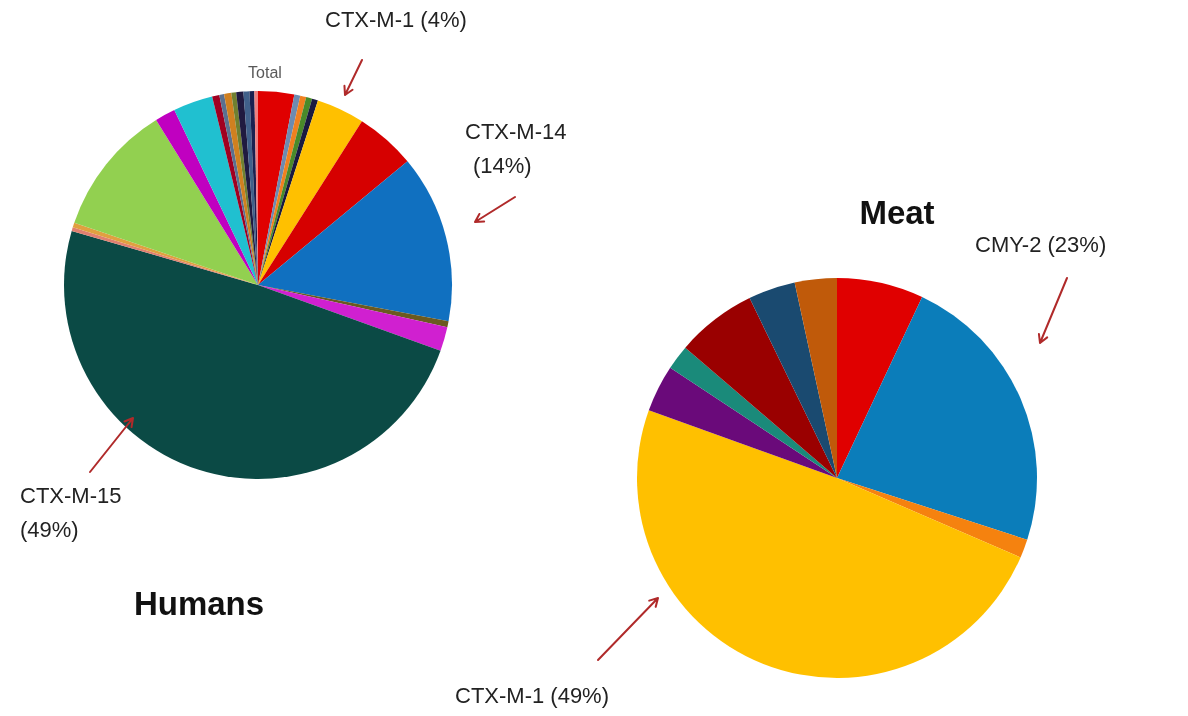 The image size is (1188, 716). What do you see at coordinates (1041, 244) in the screenshot?
I see `slice-label: CMY-2 (23%)` at bounding box center [1041, 244].